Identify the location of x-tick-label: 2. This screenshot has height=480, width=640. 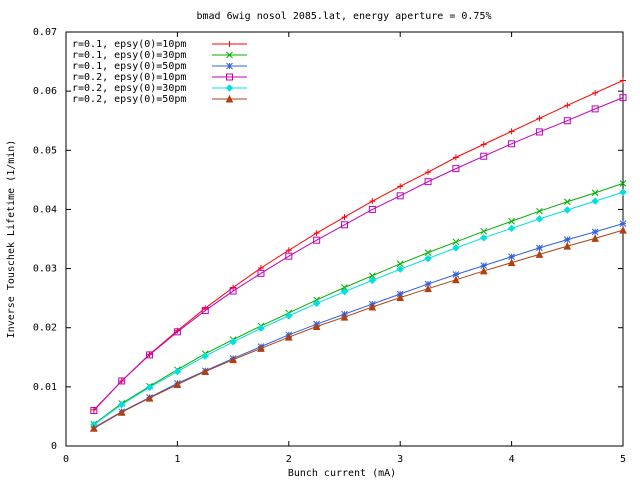
(289, 459).